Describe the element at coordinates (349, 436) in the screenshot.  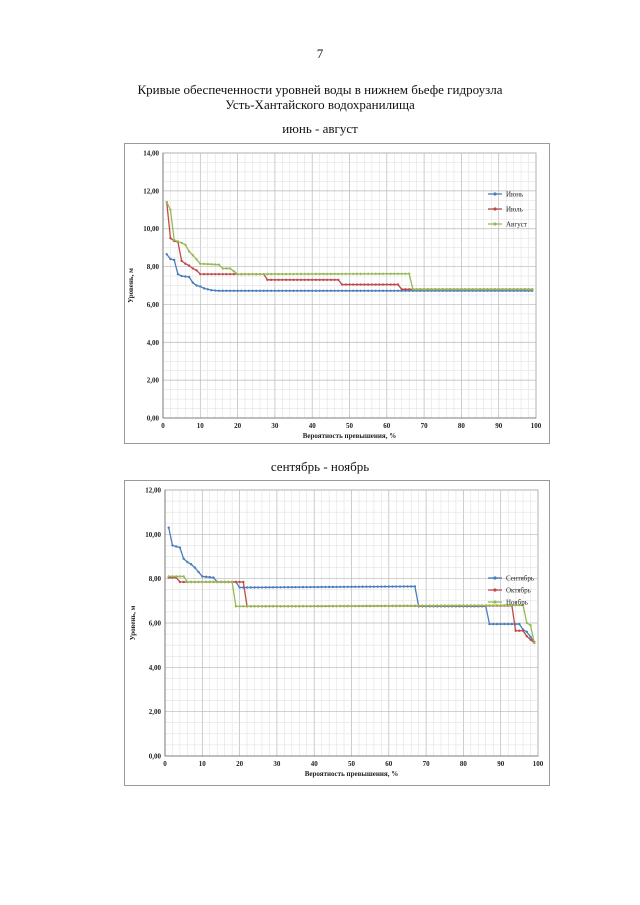
I see `x-axis-label: Вероятность превышения, %` at that location.